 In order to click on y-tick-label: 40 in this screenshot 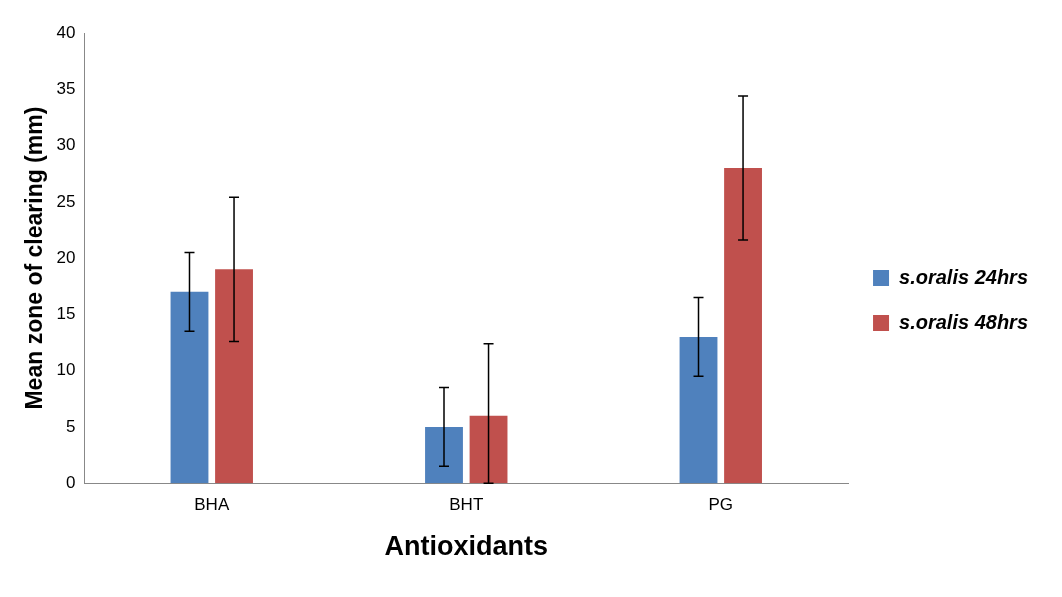, I will do `click(66, 32)`.